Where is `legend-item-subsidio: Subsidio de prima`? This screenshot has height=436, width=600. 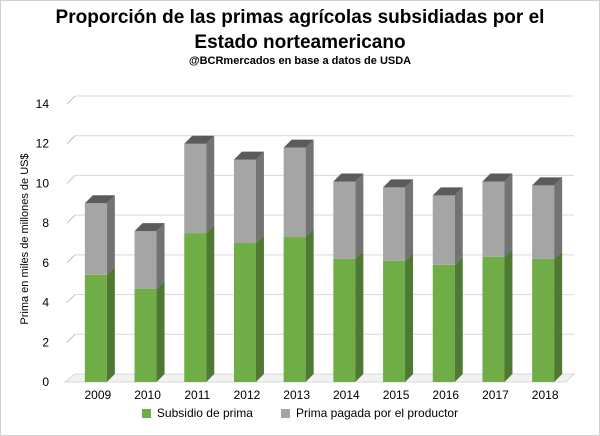
legend-item-subsidio: Subsidio de prima is located at coordinates (197, 413).